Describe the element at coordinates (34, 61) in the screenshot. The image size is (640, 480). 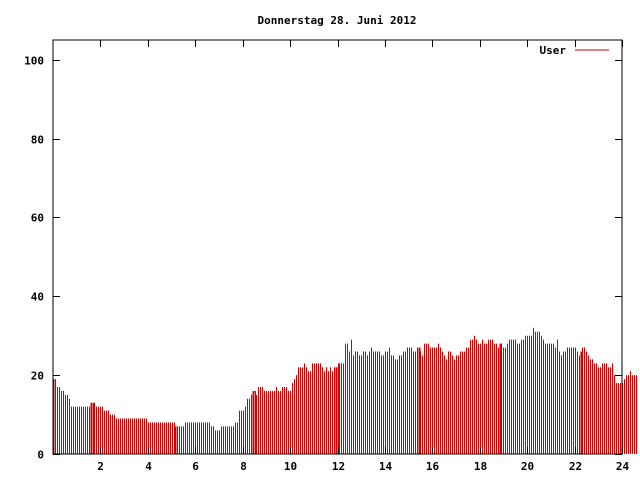
I see `y-tick-label: 100` at that location.